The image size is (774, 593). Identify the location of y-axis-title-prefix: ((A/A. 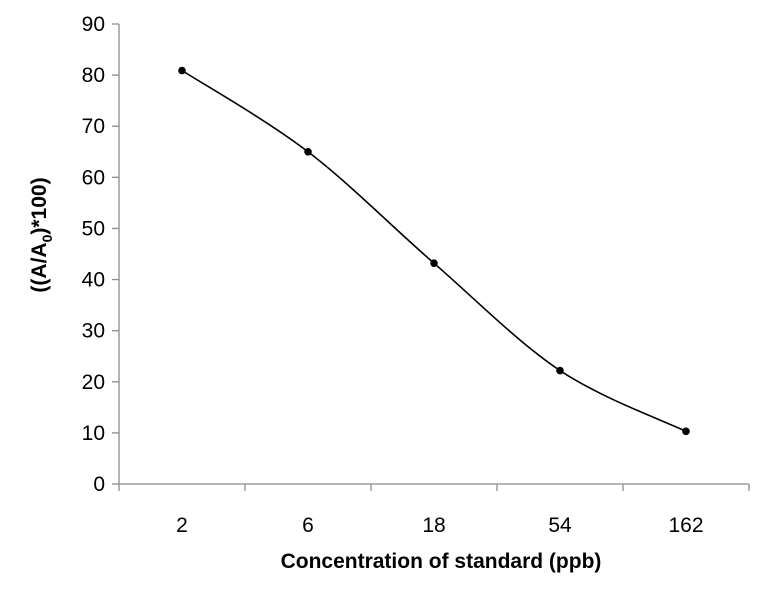
(39, 267).